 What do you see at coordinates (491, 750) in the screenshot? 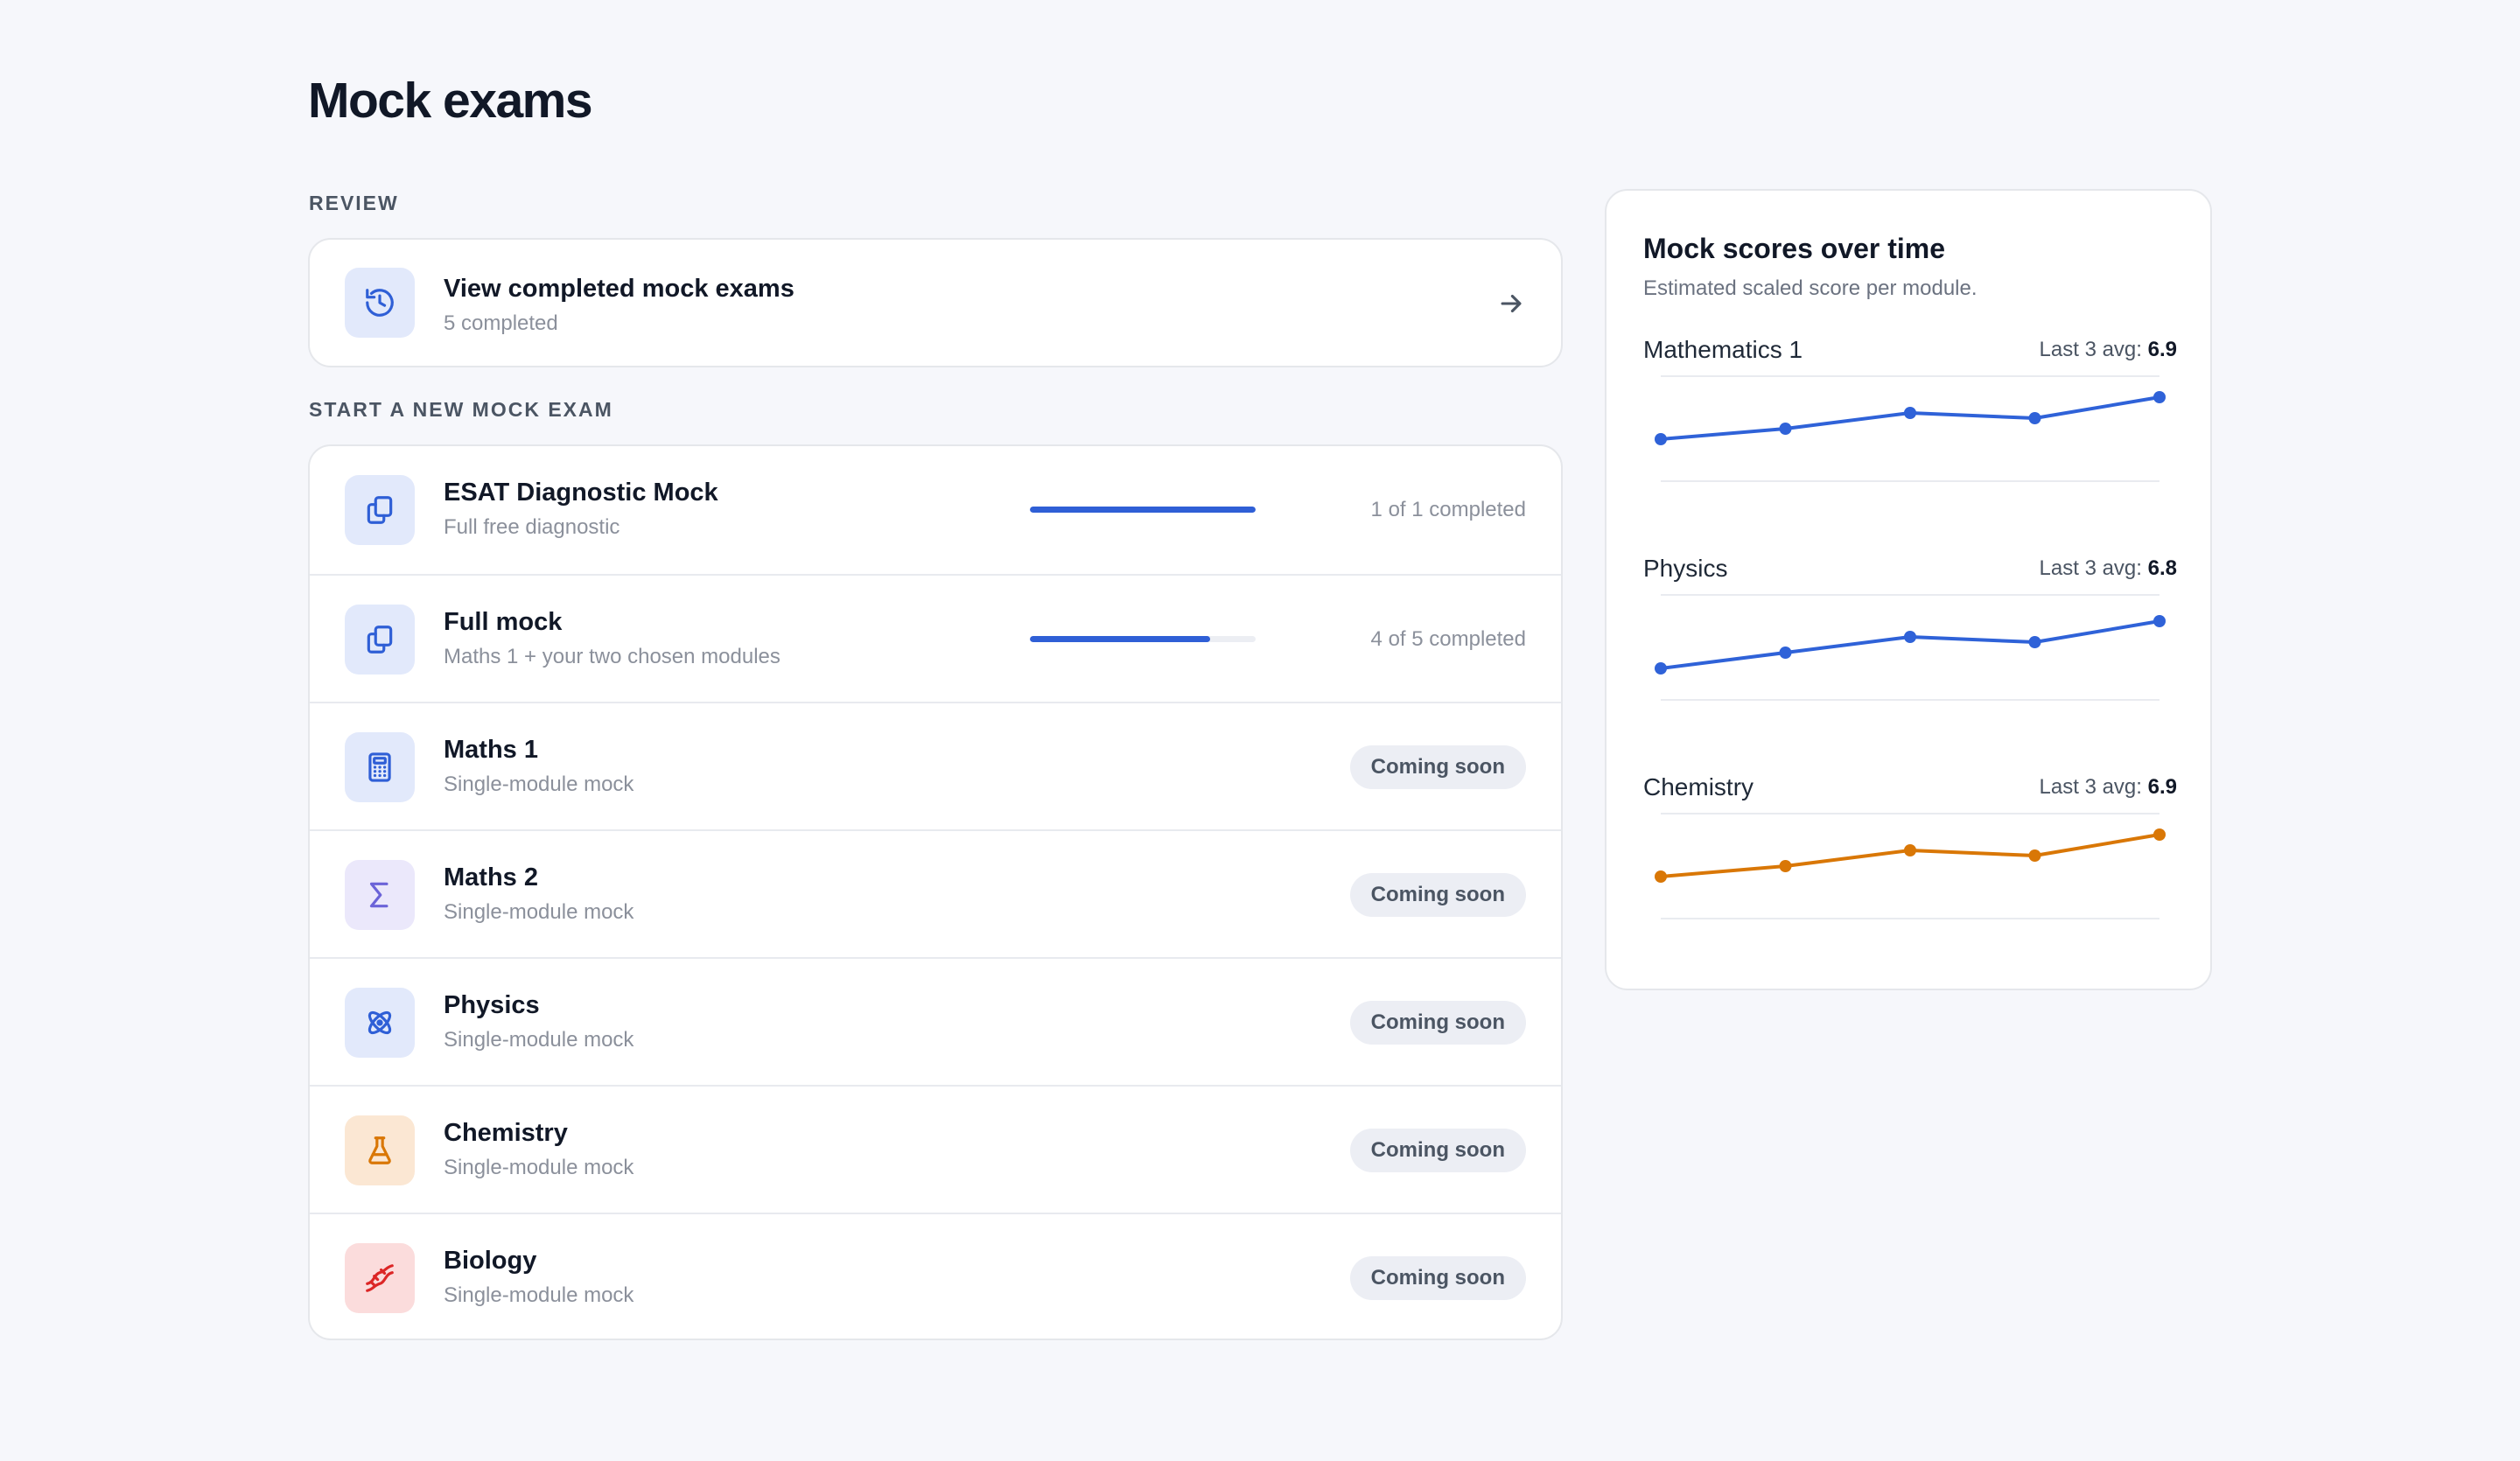
I see `mock-item-title: Maths 1` at bounding box center [491, 750].